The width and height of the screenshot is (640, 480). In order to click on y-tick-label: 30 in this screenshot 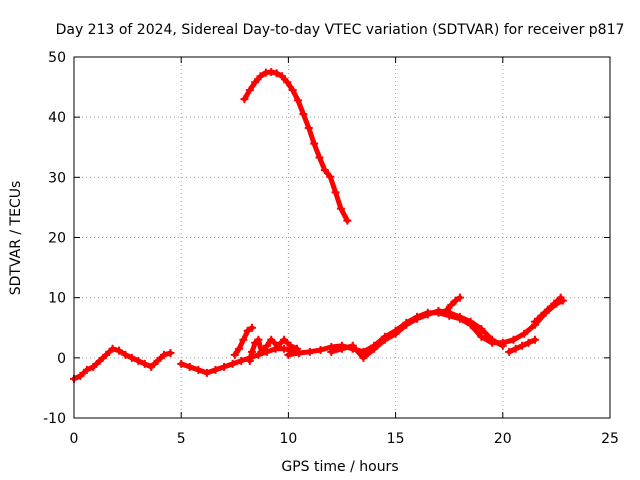, I will do `click(57, 178)`.